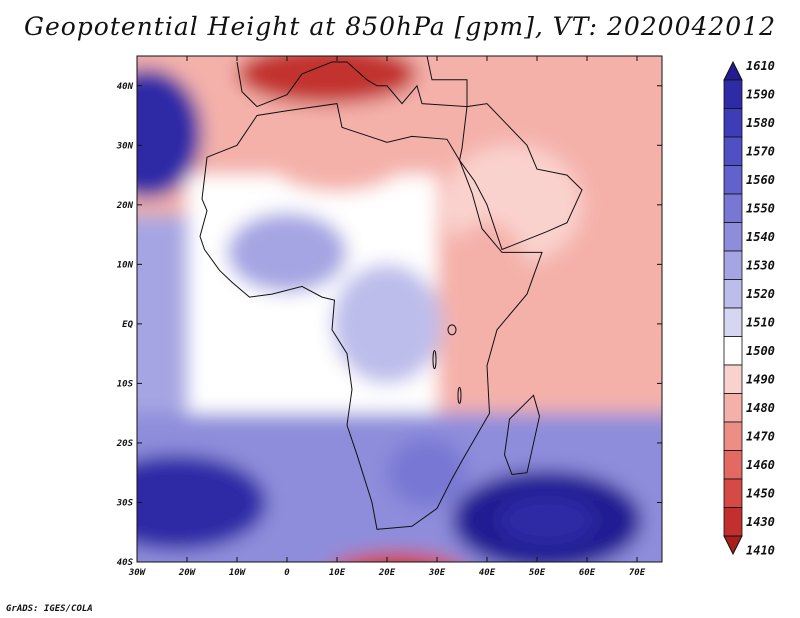 The width and height of the screenshot is (800, 618). What do you see at coordinates (387, 573) in the screenshot?
I see `x-tick-label: 20E` at bounding box center [387, 573].